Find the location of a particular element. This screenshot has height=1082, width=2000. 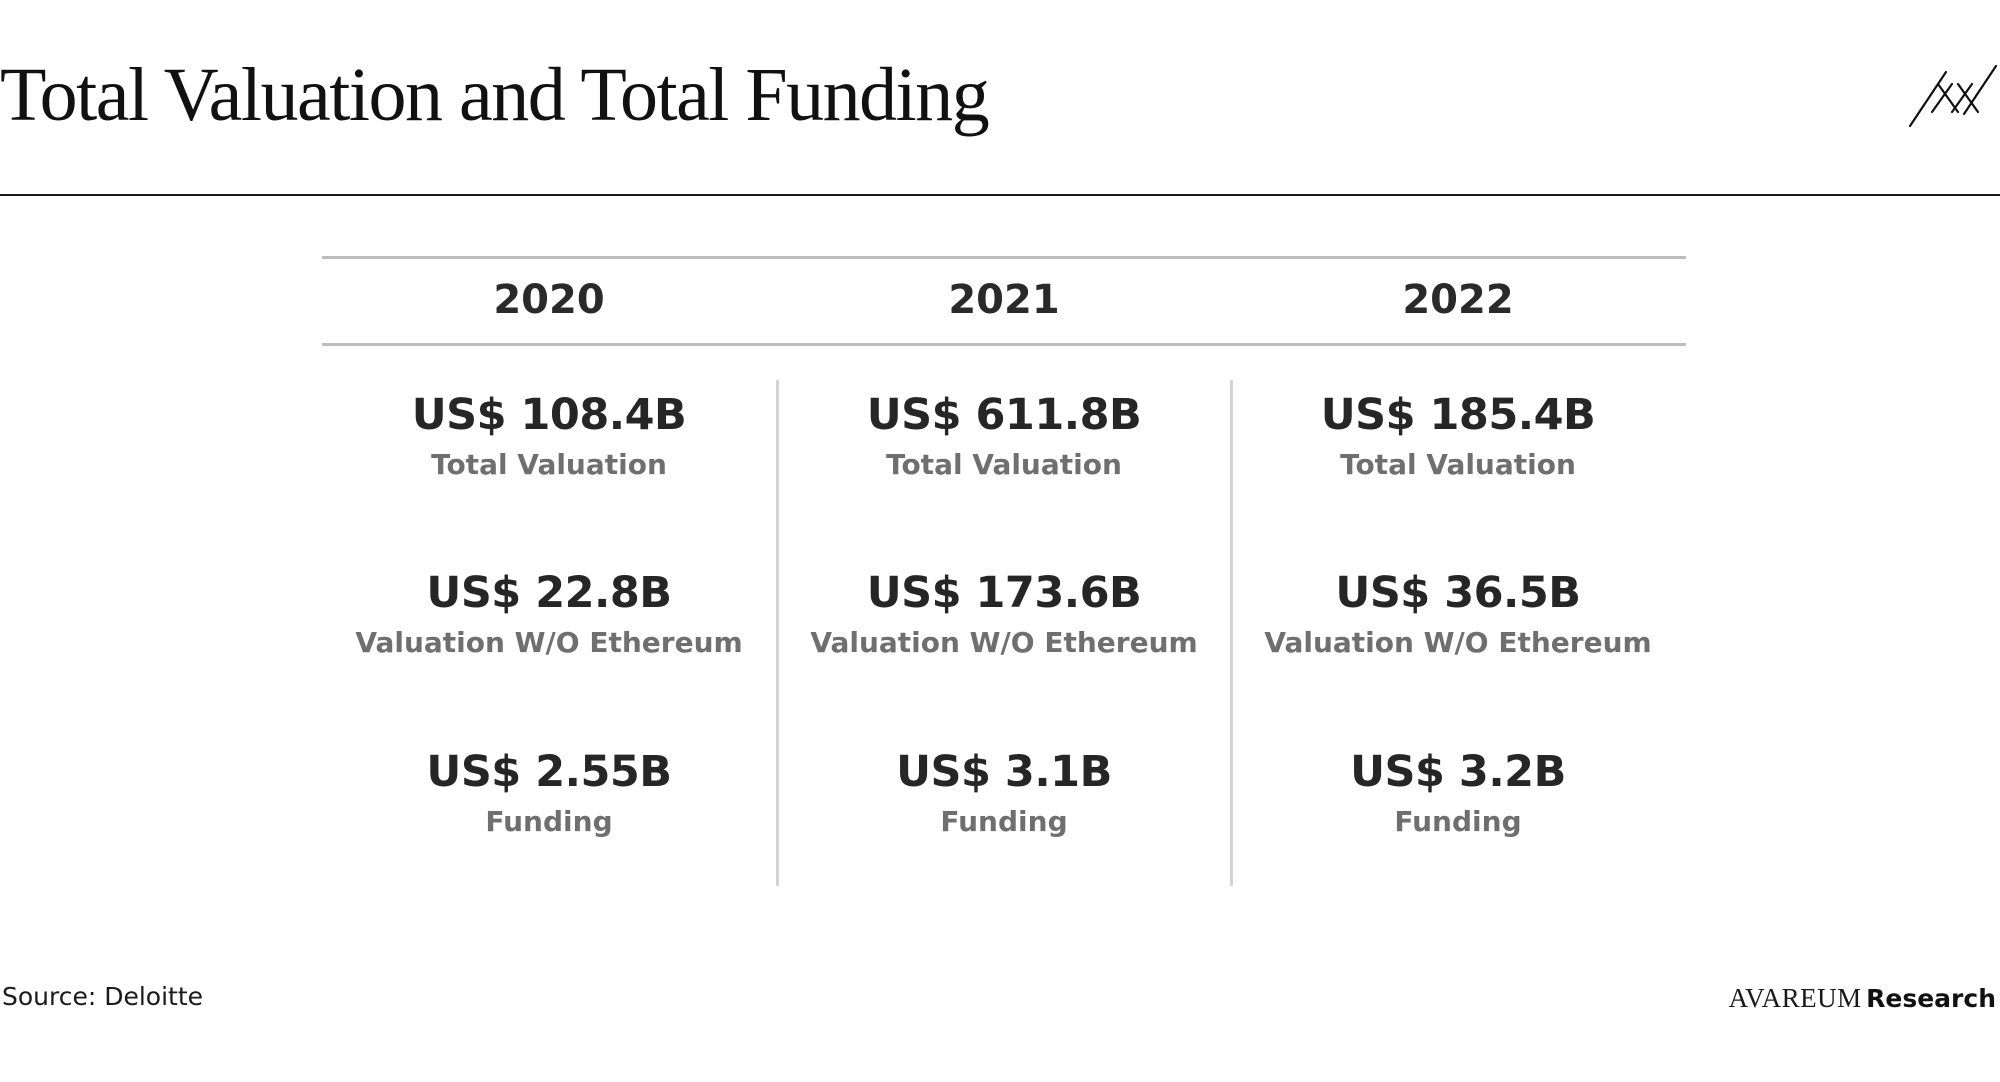

metric-2021-funding: US$ 3.1B Funding is located at coordinates (1004, 792).